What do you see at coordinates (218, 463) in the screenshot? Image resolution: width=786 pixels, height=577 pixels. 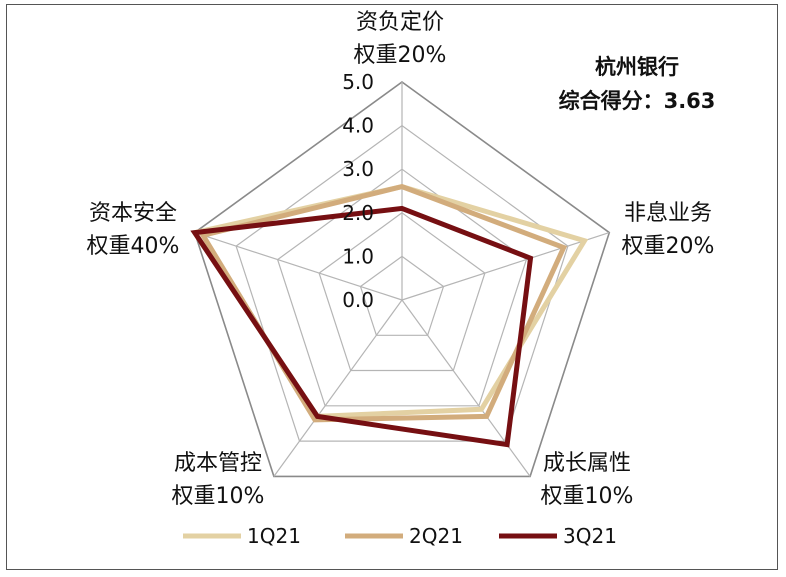 I see `axis-label-name: 成本管控` at bounding box center [218, 463].